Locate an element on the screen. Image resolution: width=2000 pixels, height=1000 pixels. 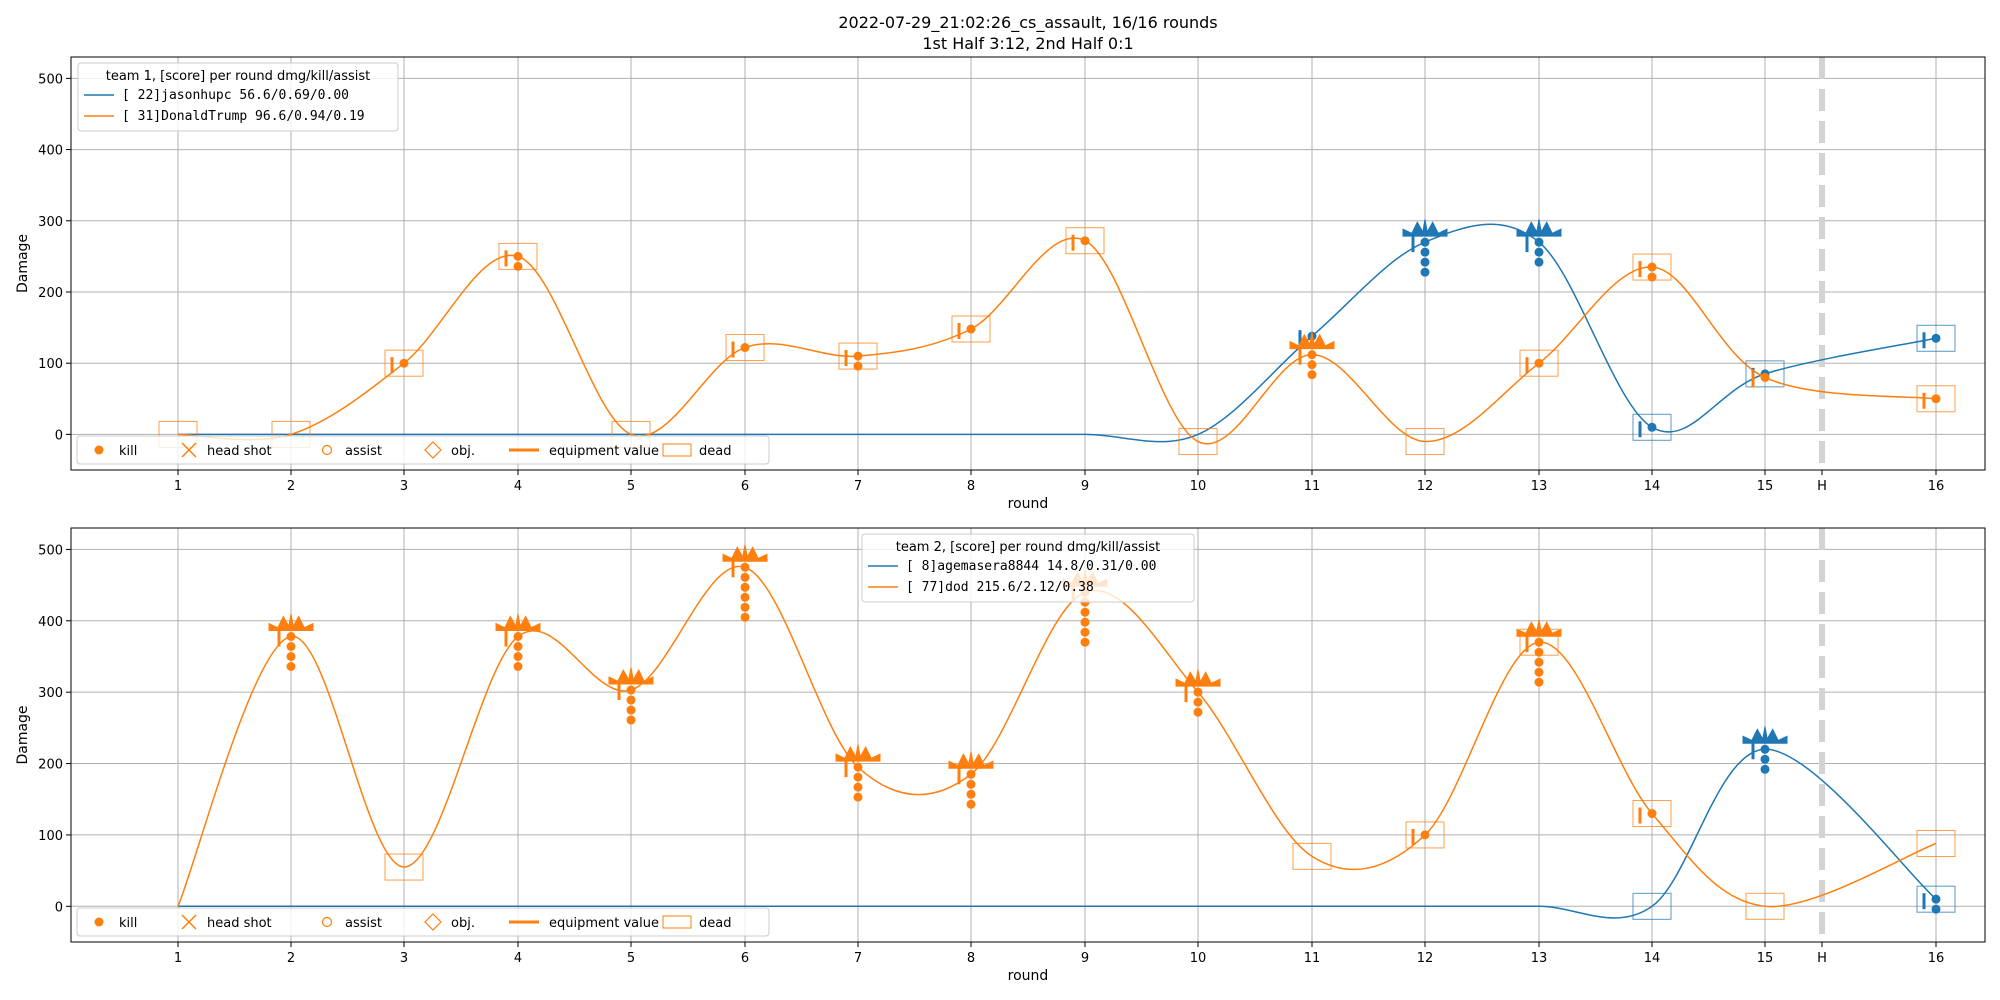
x-tick-label: 11 is located at coordinates (1312, 958).